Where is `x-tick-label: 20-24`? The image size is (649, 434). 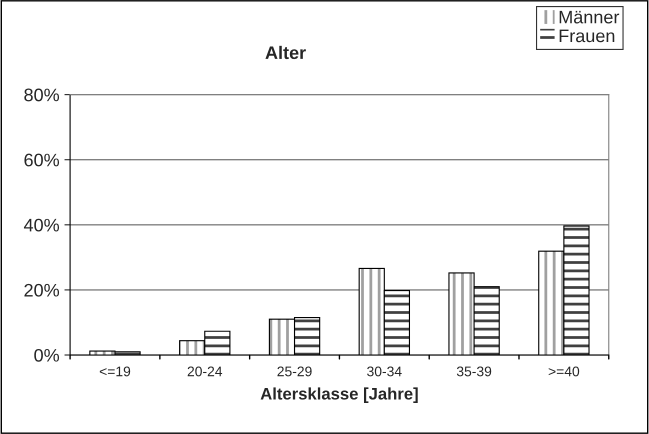 x-tick-label: 20-24 is located at coordinates (205, 371).